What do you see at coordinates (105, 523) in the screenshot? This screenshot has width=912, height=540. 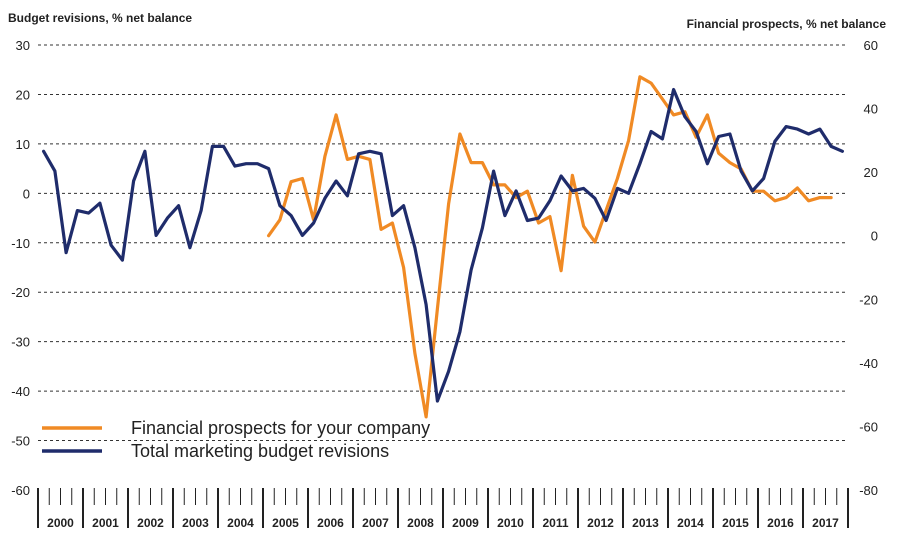 I see `year-label: 2001` at bounding box center [105, 523].